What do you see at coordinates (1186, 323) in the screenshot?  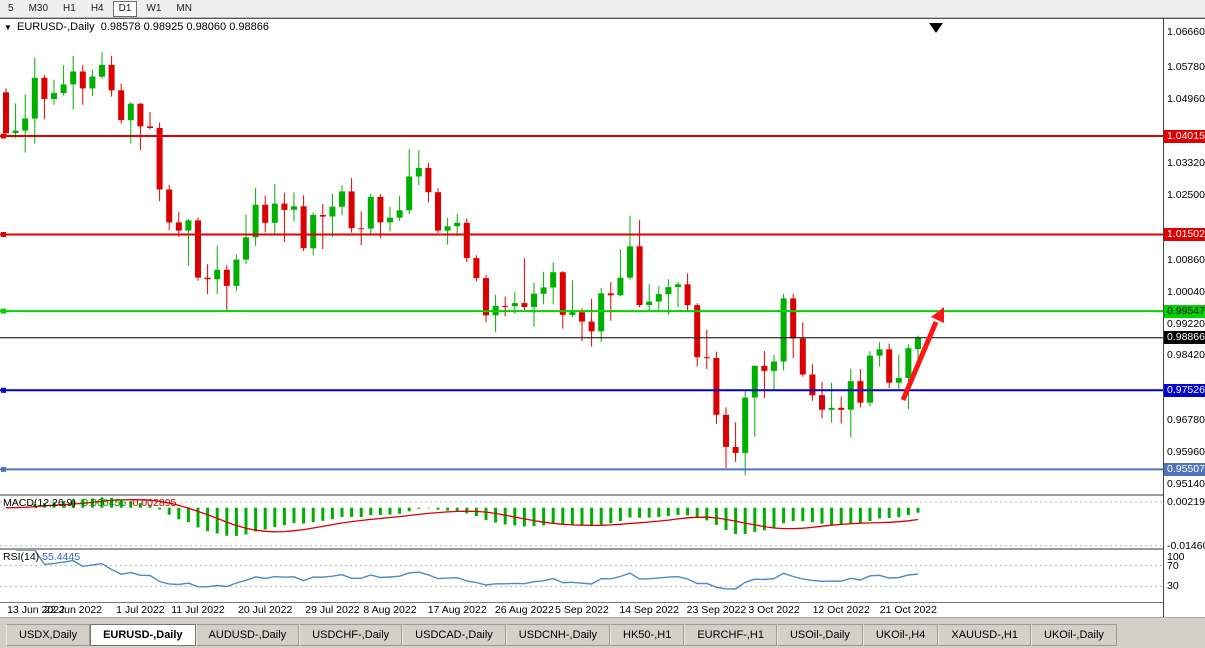 I see `price-tick-label: 0.99220` at bounding box center [1186, 323].